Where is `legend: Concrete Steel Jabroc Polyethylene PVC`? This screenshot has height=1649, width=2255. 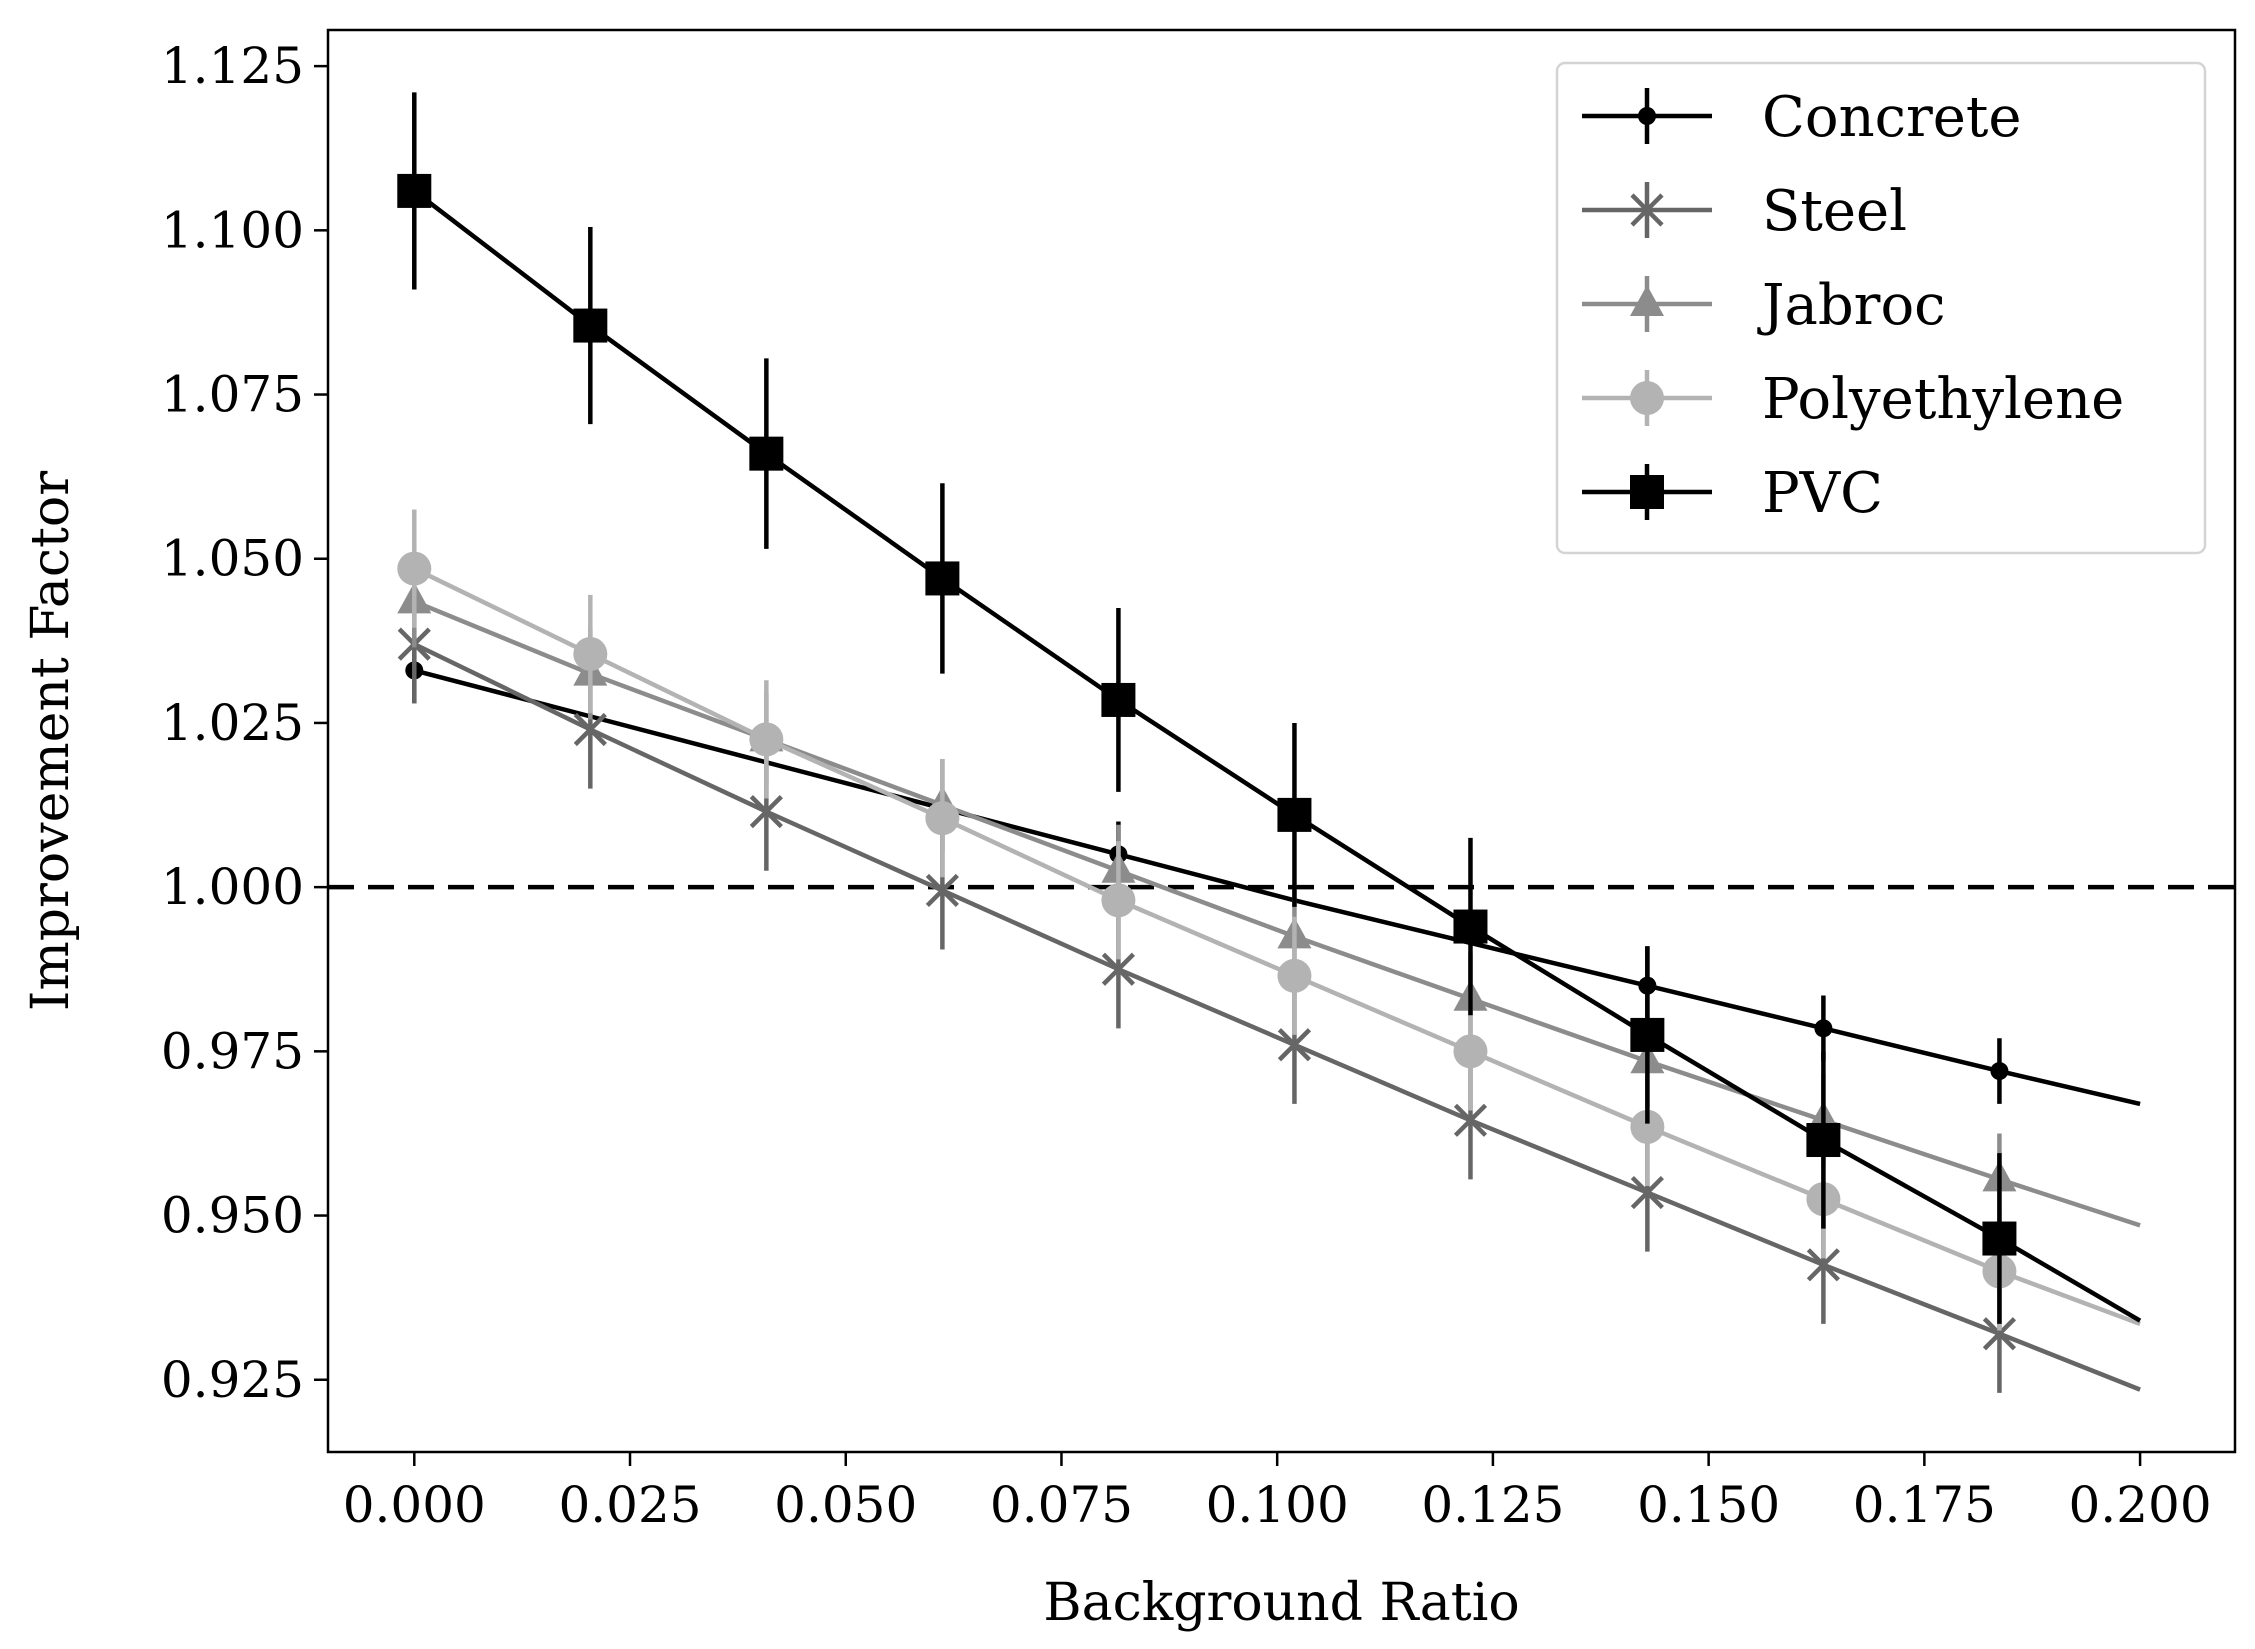 legend: Concrete Steel Jabroc Polyethylene PVC is located at coordinates (1881, 308).